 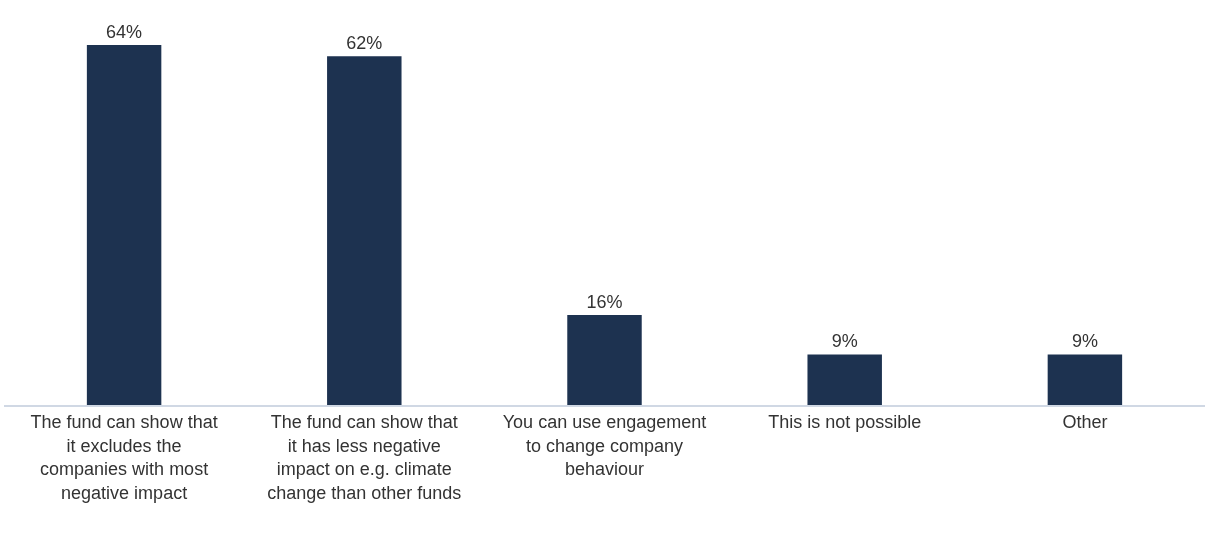 I want to click on data-label: 62%, so click(x=364, y=43).